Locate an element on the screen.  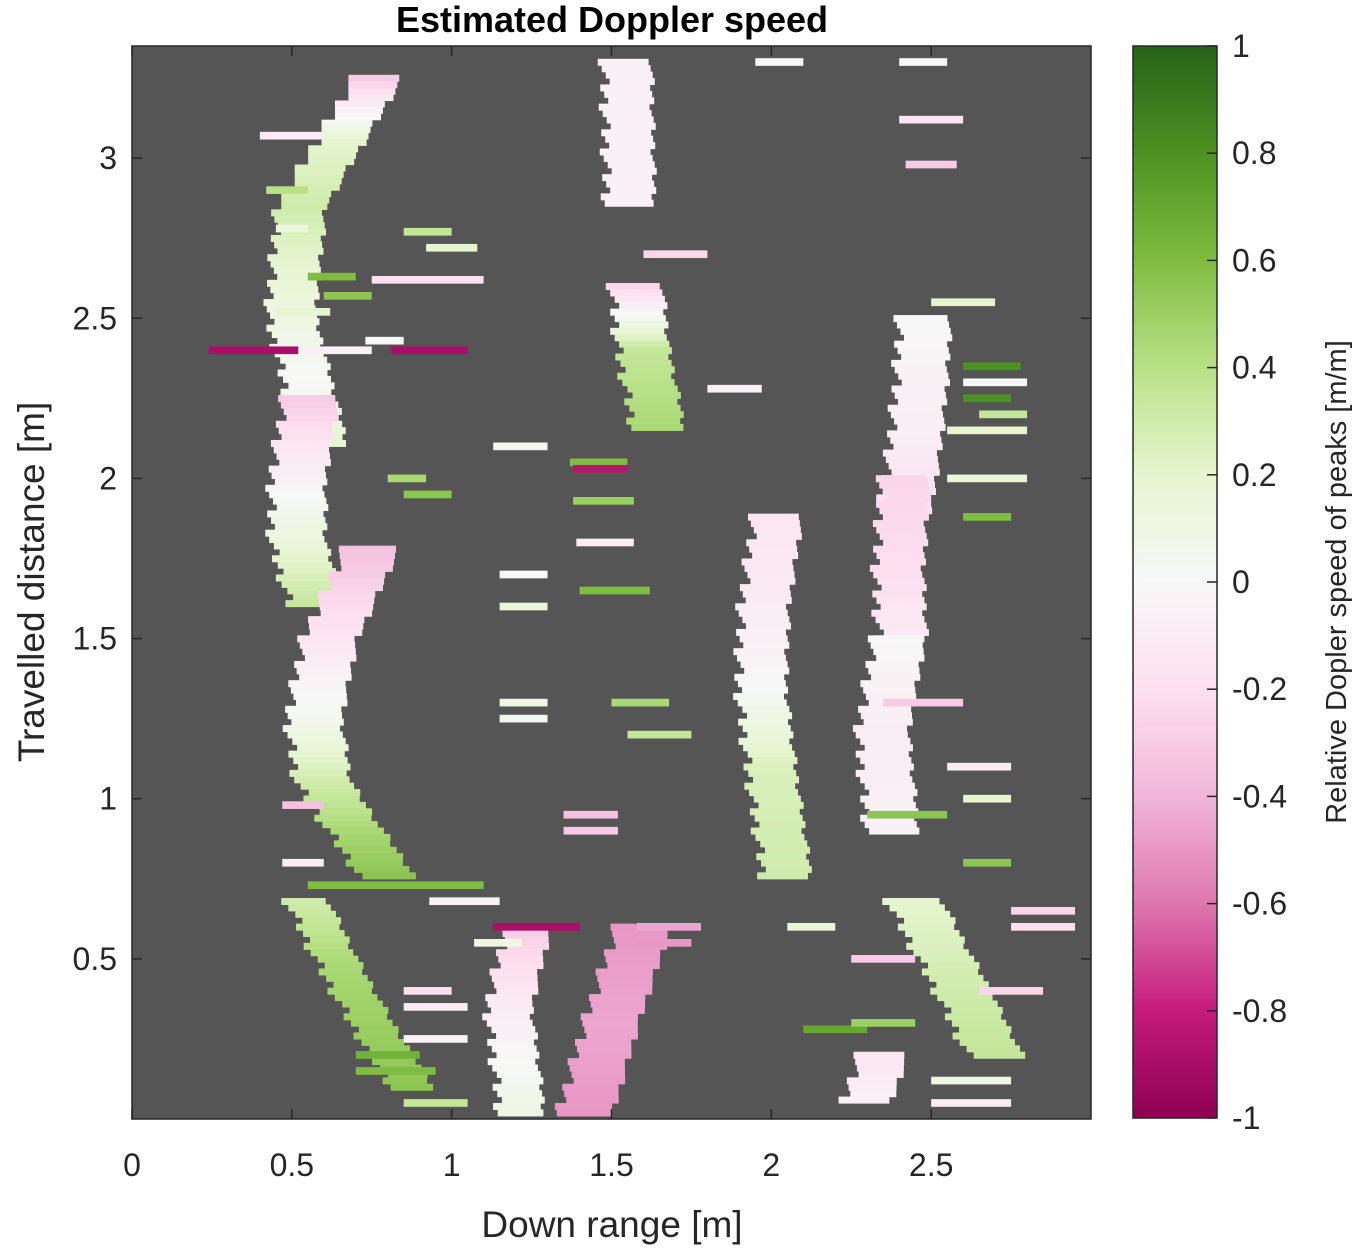
colorbar-tick-label: -0.6 is located at coordinates (1259, 904).